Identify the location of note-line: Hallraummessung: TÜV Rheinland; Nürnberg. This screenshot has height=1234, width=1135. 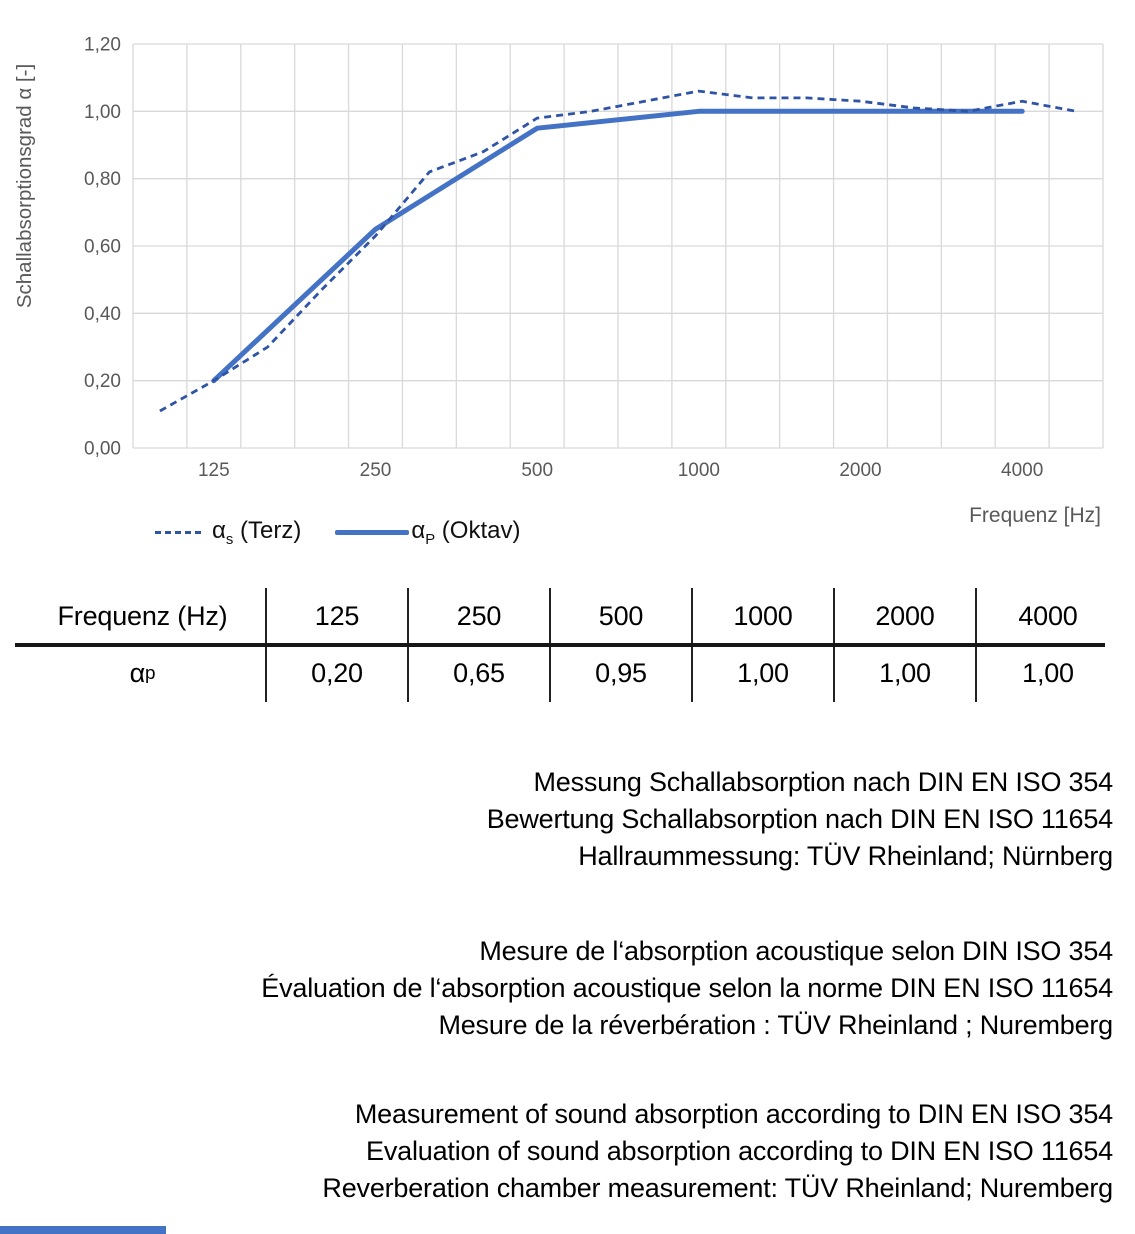
(845, 856).